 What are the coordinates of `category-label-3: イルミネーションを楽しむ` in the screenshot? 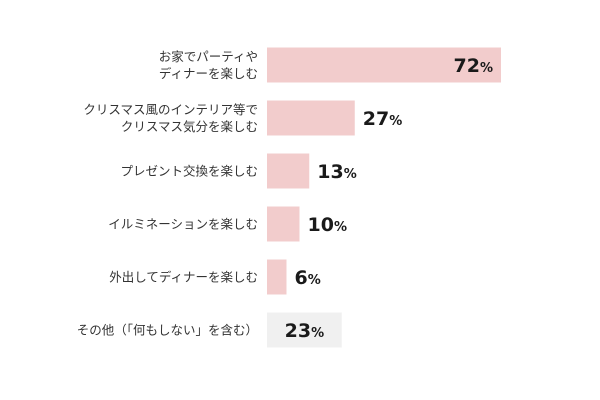 It's located at (183, 224).